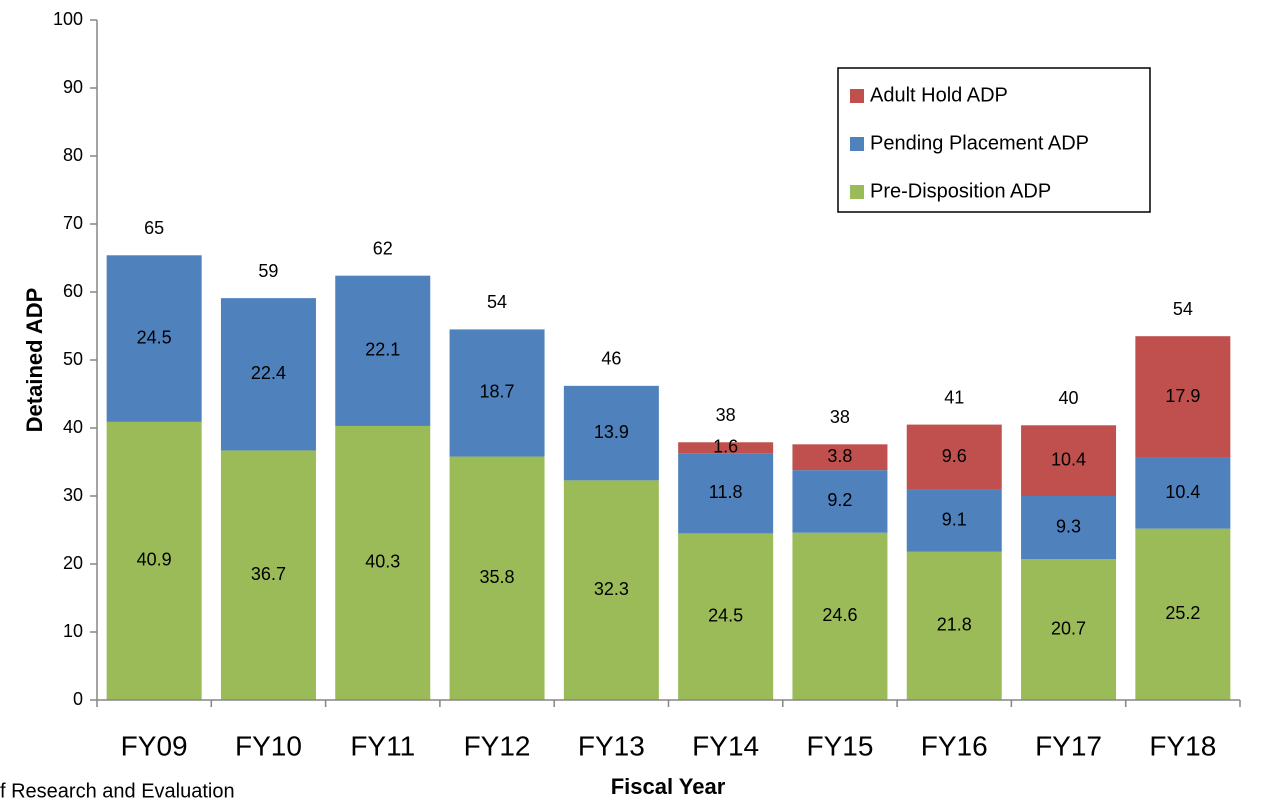 This screenshot has width=1268, height=800. I want to click on legend-label: Pending Placement ADP, so click(979, 143).